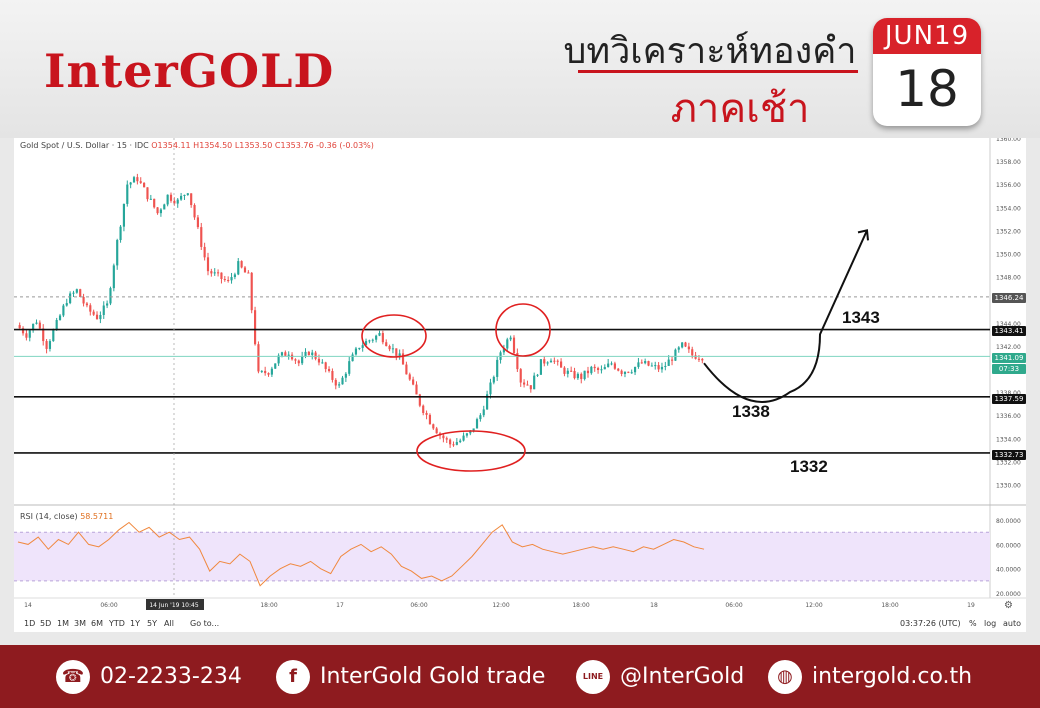 This screenshot has width=1040, height=708. What do you see at coordinates (410, 676) in the screenshot?
I see `footer-facebook: f InterGold Gold trade` at bounding box center [410, 676].